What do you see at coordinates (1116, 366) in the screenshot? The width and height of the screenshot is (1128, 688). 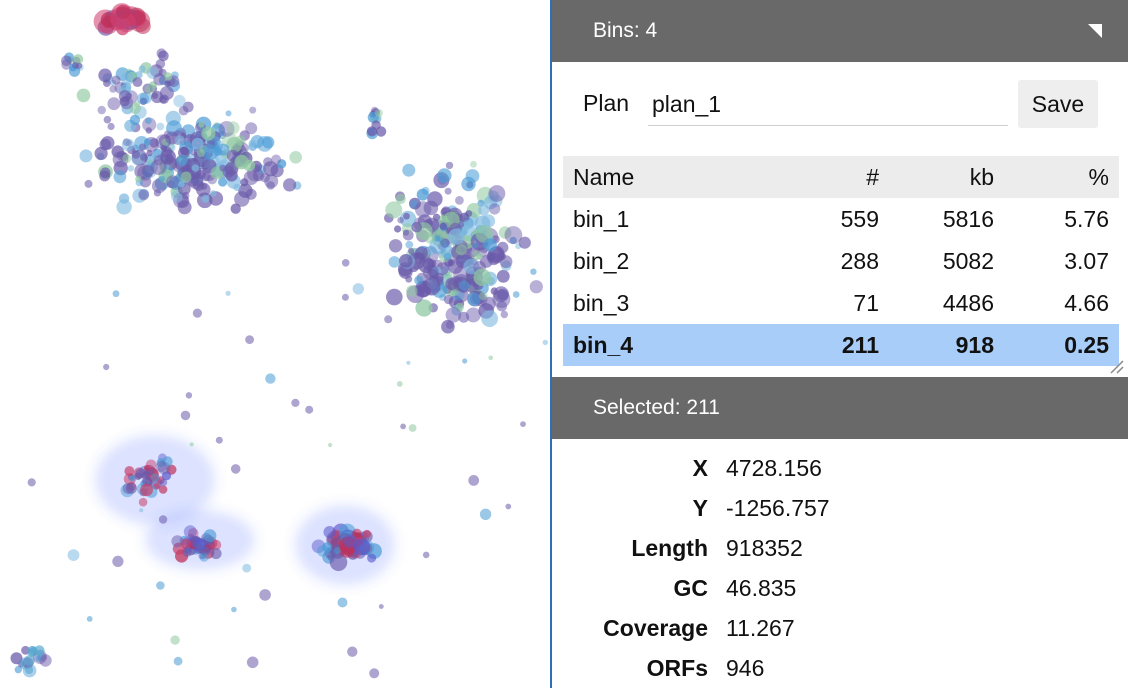 I see `resize-grip-icon` at bounding box center [1116, 366].